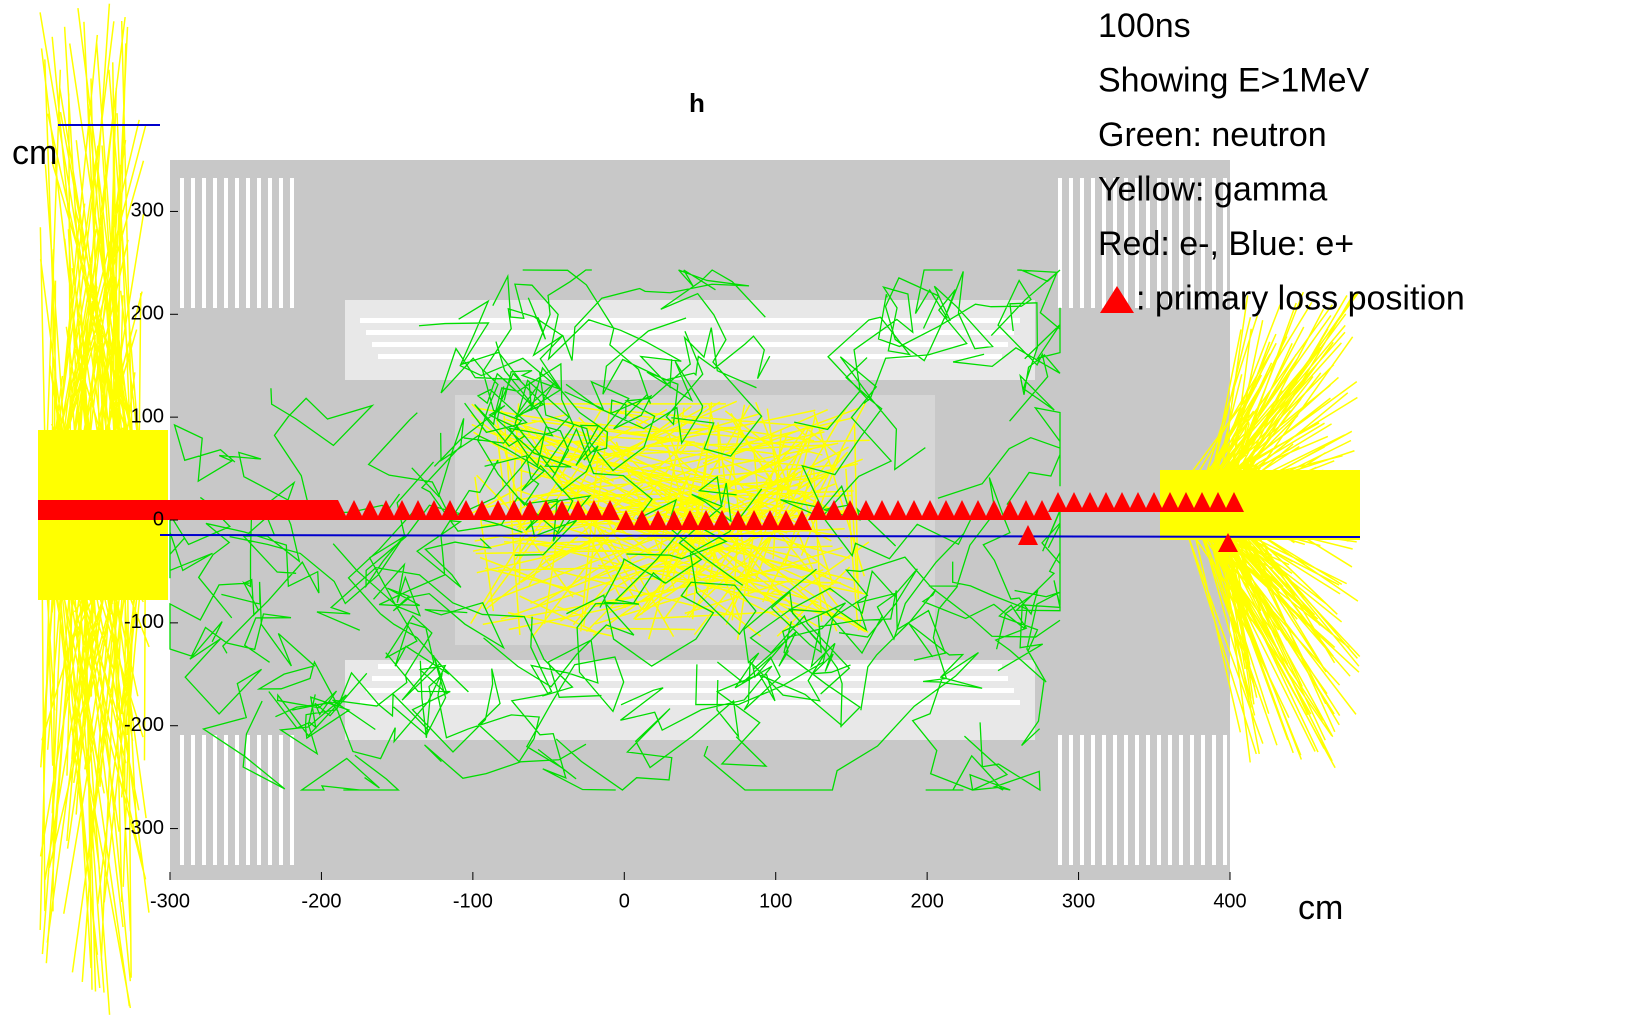 The width and height of the screenshot is (1647, 1019). I want to click on primary-loss-markers, so click(642, 522).